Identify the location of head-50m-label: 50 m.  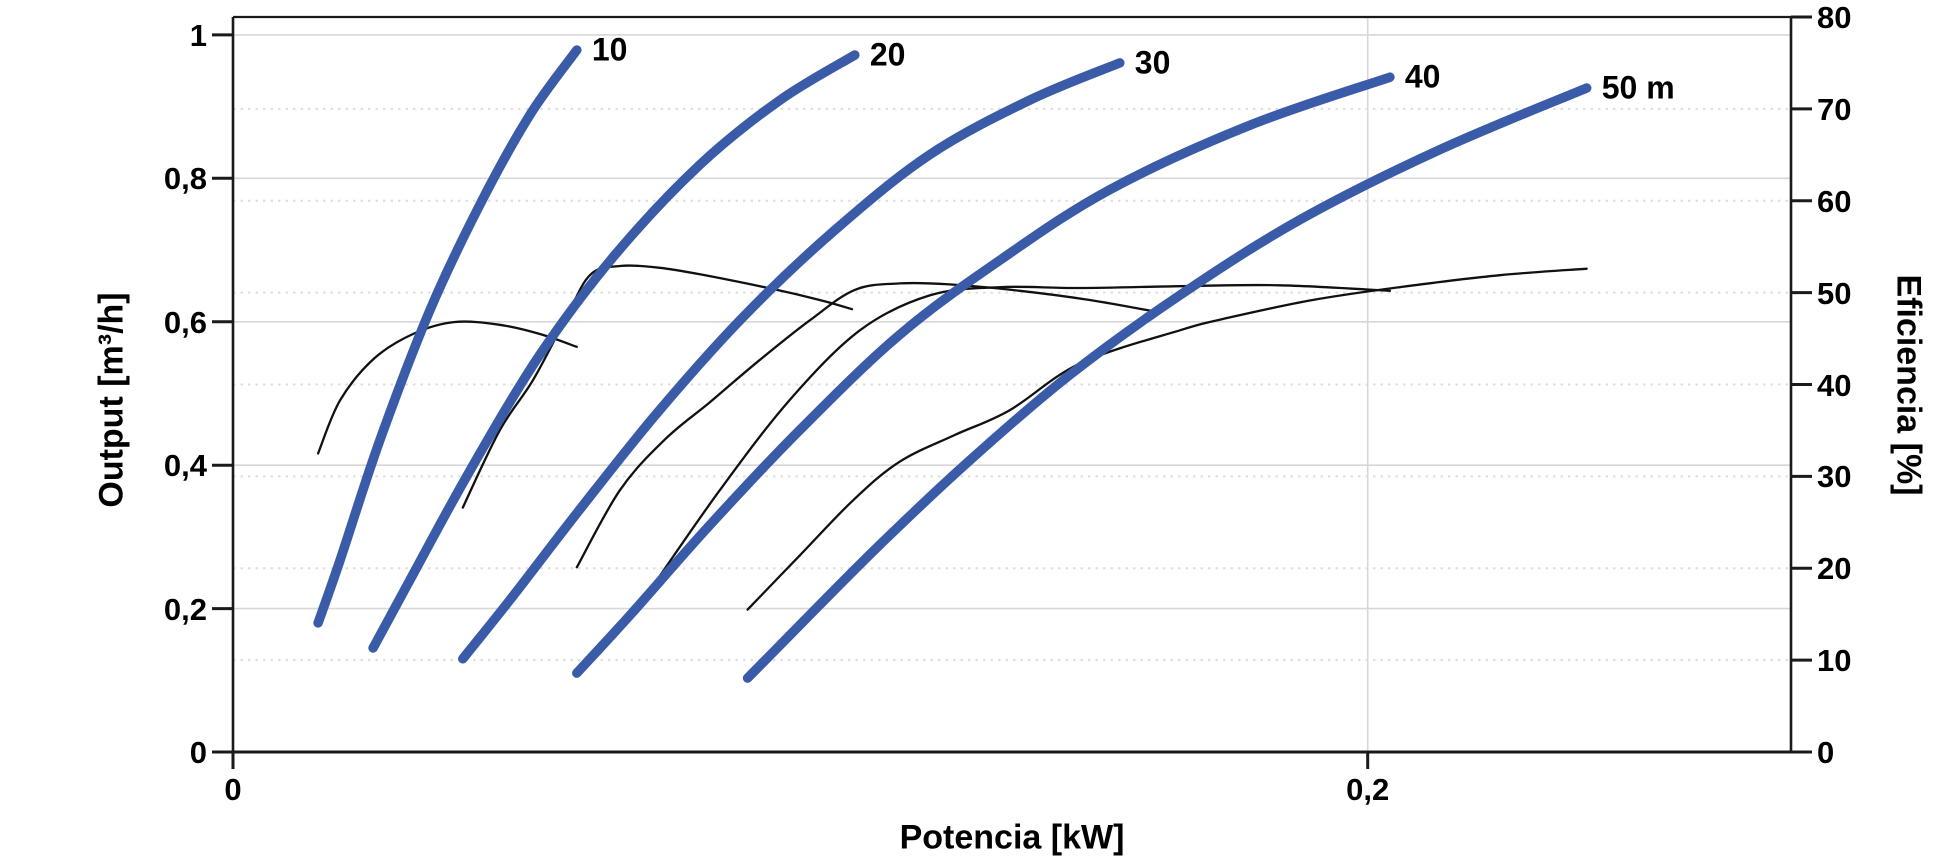
(1638, 87).